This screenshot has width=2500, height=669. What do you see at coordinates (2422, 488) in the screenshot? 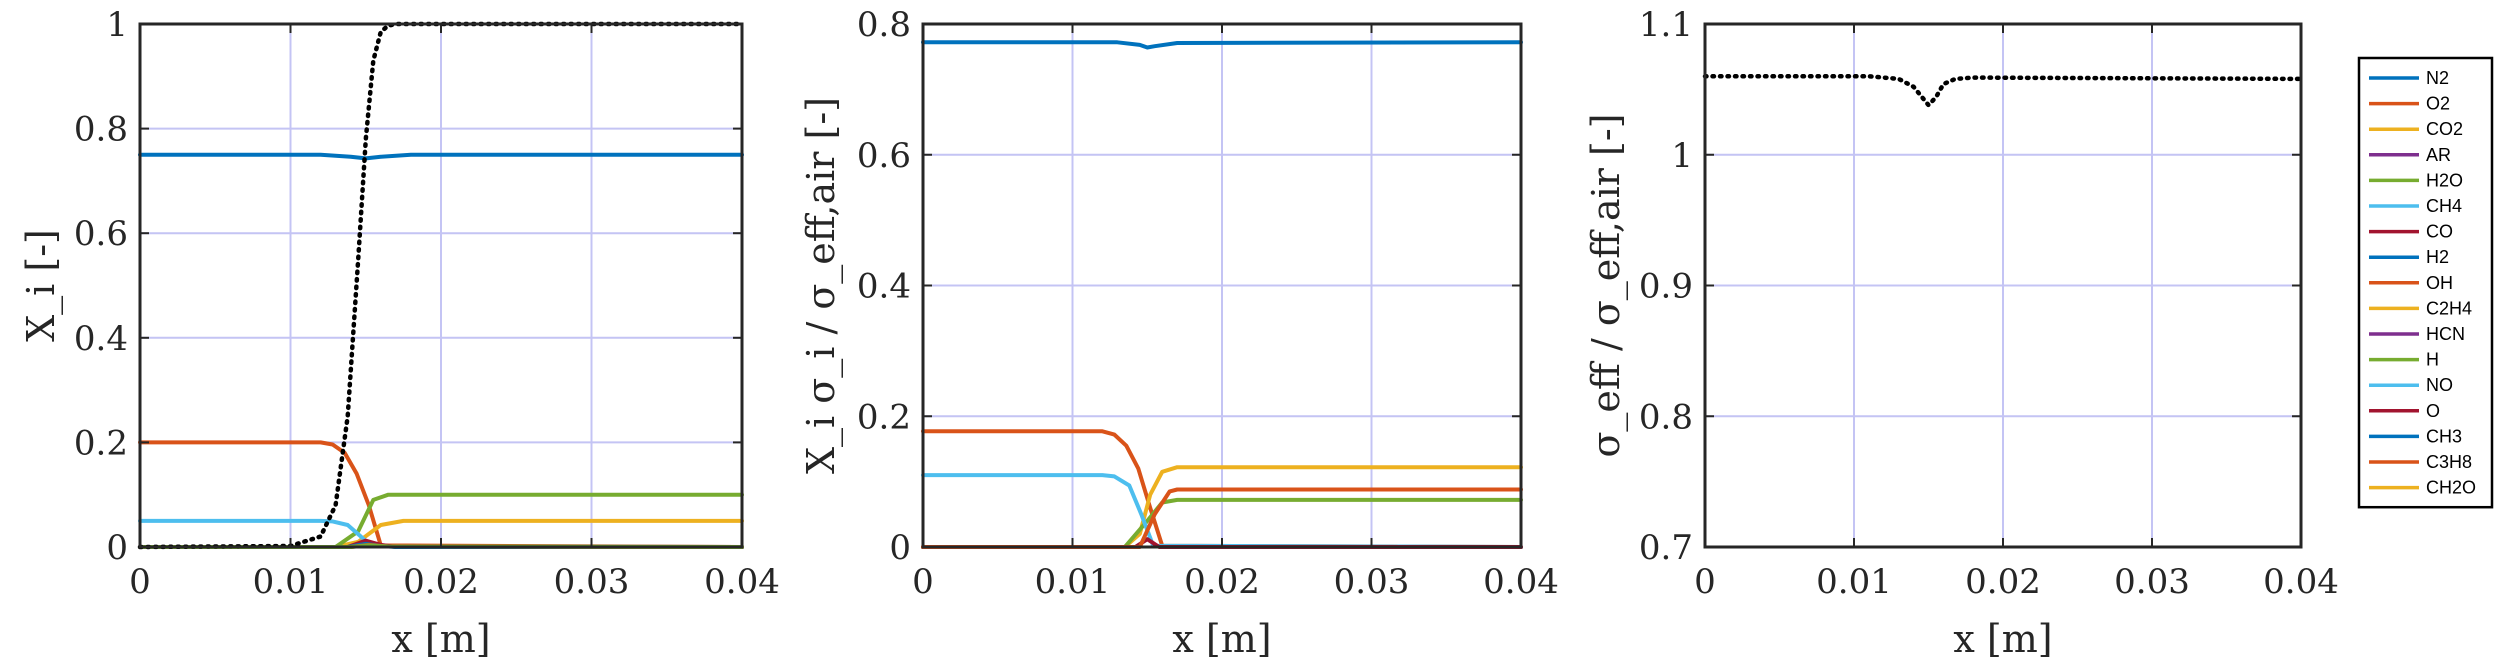
I see `legend-entry: CH2O` at bounding box center [2422, 488].